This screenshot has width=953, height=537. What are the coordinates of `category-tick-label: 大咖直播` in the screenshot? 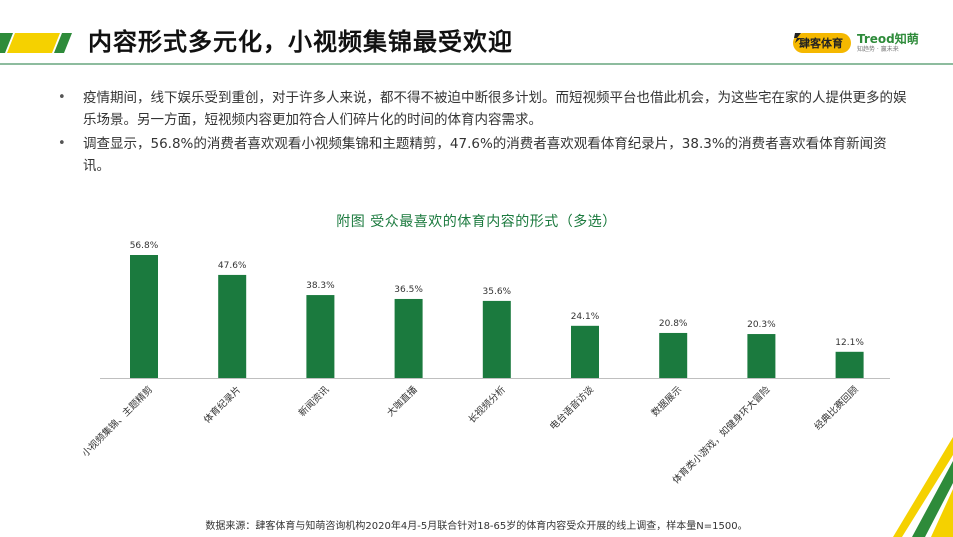 It's located at (402, 401).